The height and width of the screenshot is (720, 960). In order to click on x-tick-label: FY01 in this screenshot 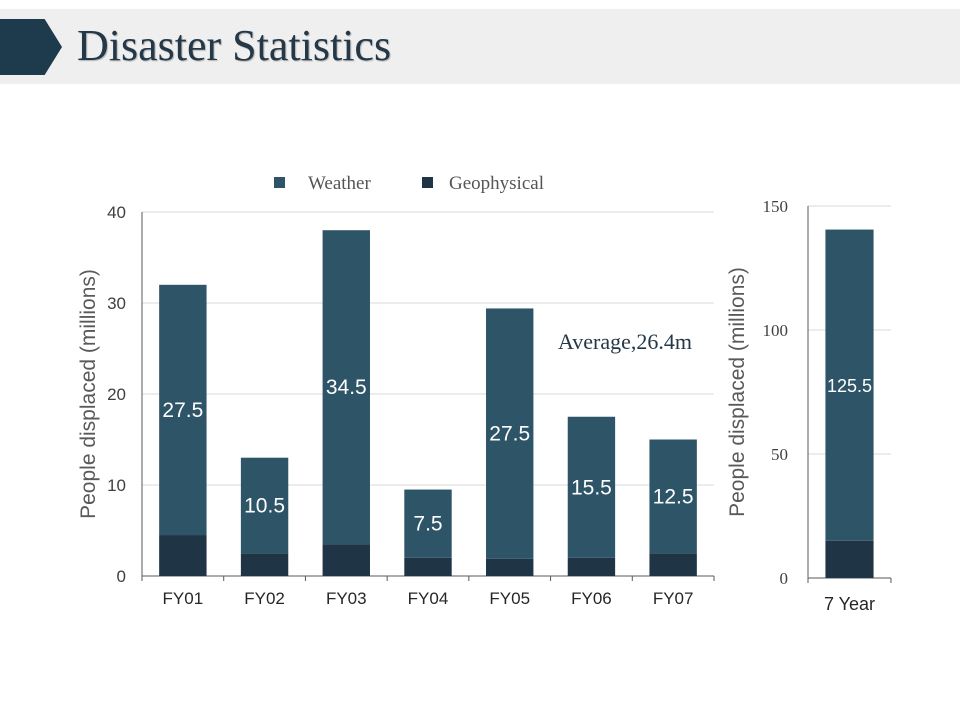, I will do `click(183, 598)`.